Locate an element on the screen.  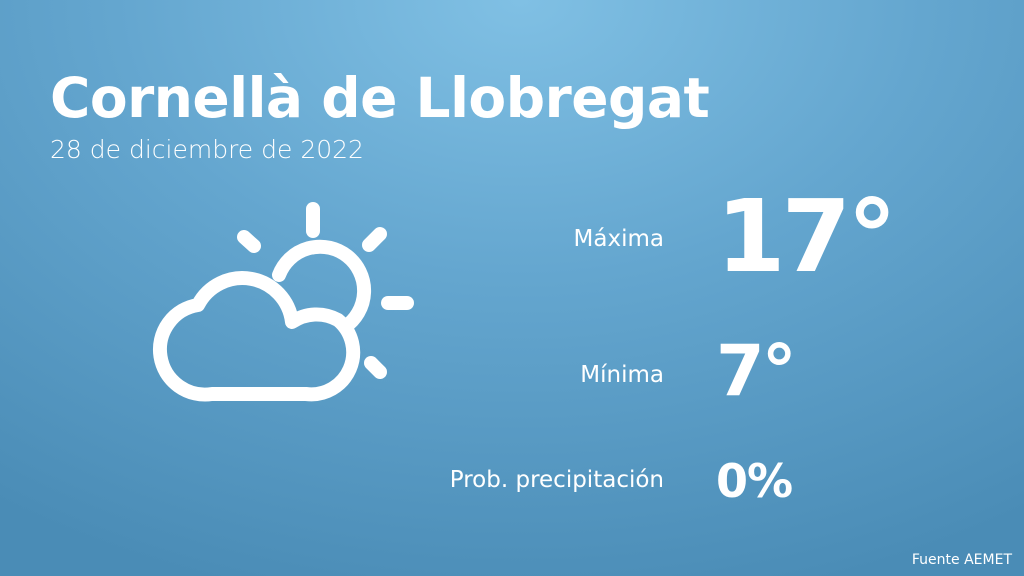
sun-icon is located at coordinates (322, 286).